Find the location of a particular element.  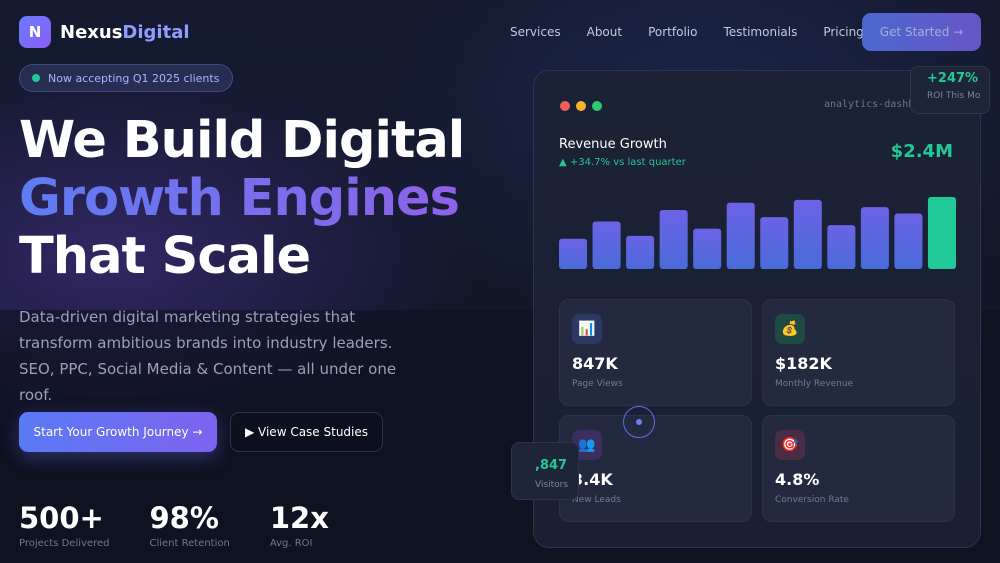

bar-chart-icon: 📊 is located at coordinates (587, 329).